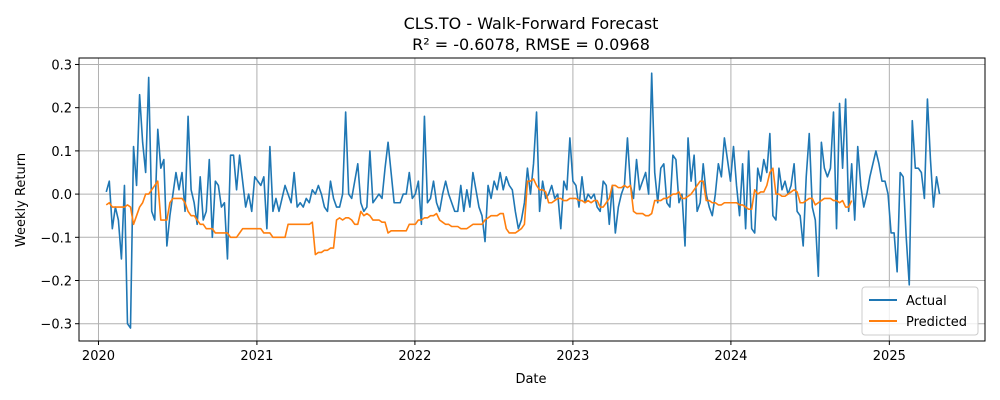 This screenshot has width=1000, height=400. Describe the element at coordinates (530, 379) in the screenshot. I see `x-axis-label: Date` at that location.